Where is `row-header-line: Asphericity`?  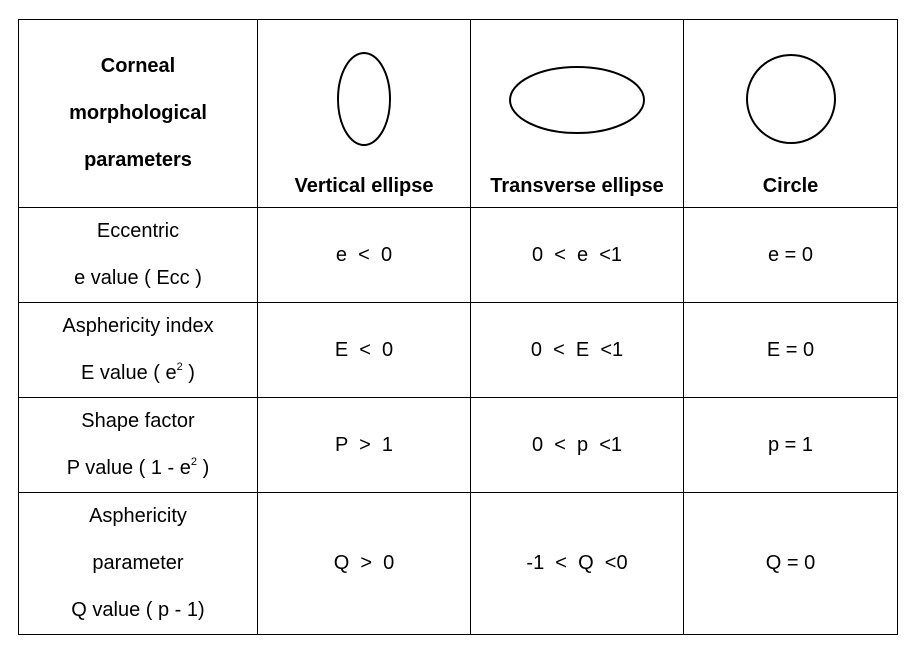 row-header-line: Asphericity is located at coordinates (138, 516).